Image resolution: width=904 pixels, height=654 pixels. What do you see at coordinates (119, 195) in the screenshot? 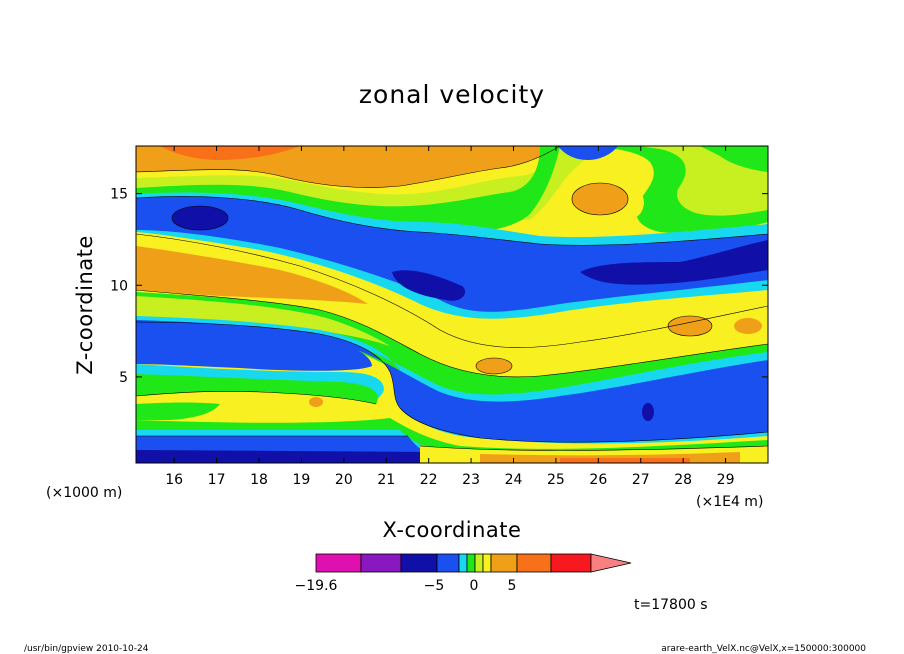
I see `y-tick-label: 15` at bounding box center [119, 195].